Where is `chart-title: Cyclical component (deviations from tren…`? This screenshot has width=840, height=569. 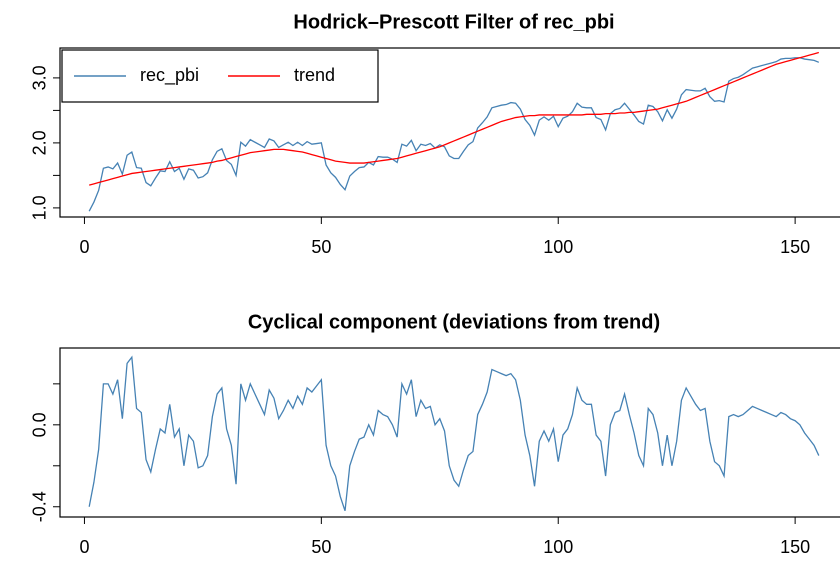
chart-title: Cyclical component (deviations from tren… is located at coordinates (454, 322).